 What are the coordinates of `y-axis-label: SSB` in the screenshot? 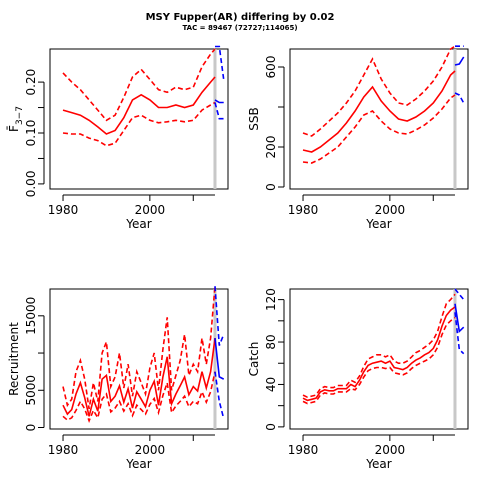 It's located at (254, 118).